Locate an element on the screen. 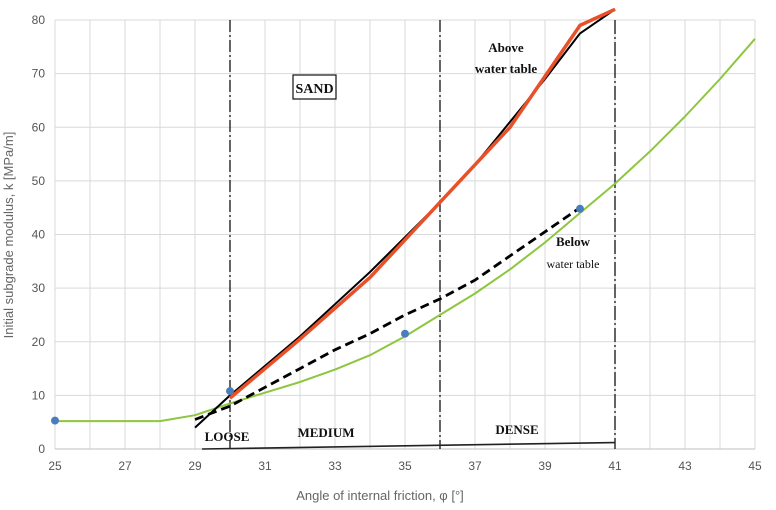  y-axis-title: Initial subgrade modulus, k [MPa/m] is located at coordinates (8, 235).